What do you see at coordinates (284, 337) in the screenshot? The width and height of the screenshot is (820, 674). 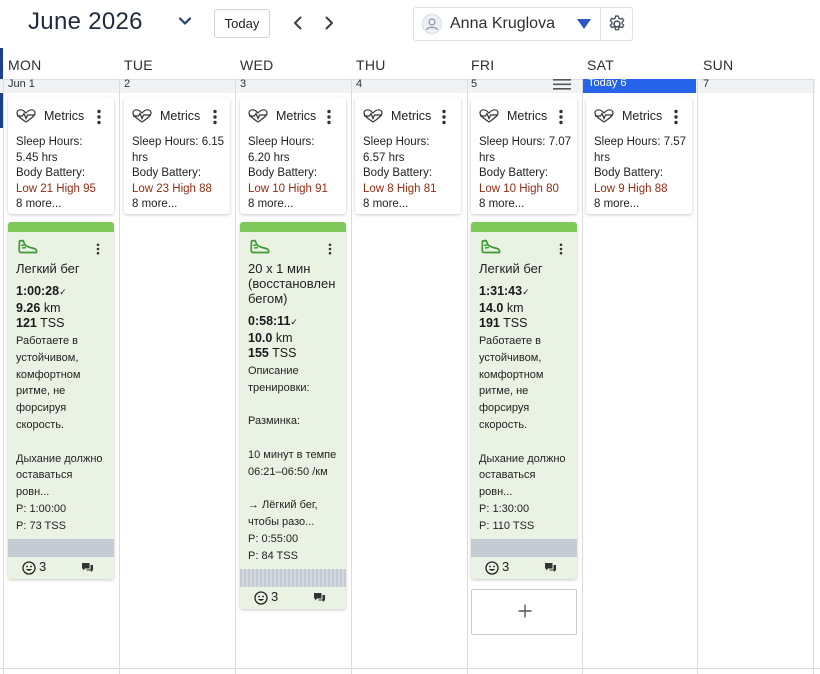 I see `distance-unit: km` at bounding box center [284, 337].